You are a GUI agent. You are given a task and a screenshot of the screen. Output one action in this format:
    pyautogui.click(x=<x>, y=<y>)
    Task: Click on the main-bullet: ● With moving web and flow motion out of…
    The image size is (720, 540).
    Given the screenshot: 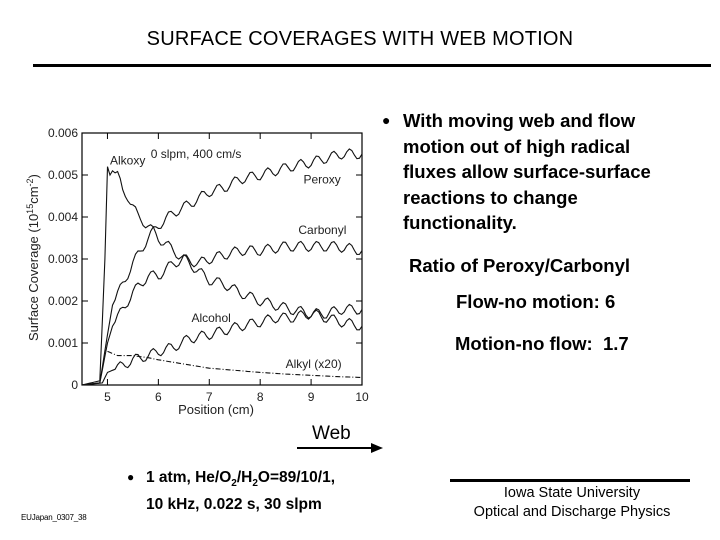 What is the action you would take?
    pyautogui.click(x=547, y=172)
    